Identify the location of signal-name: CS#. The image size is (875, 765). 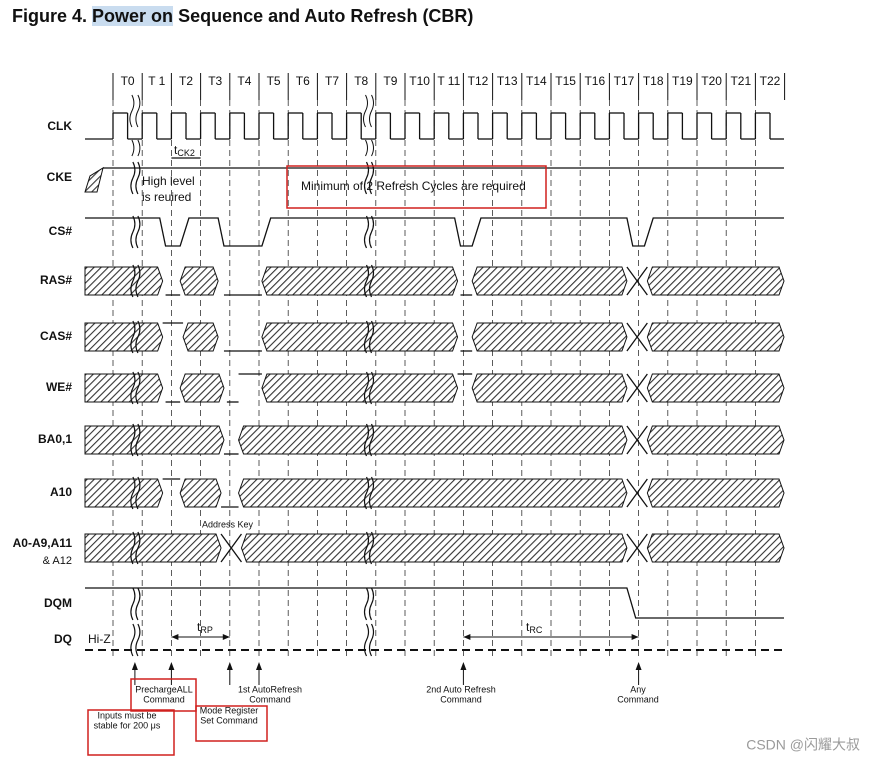
(61, 231).